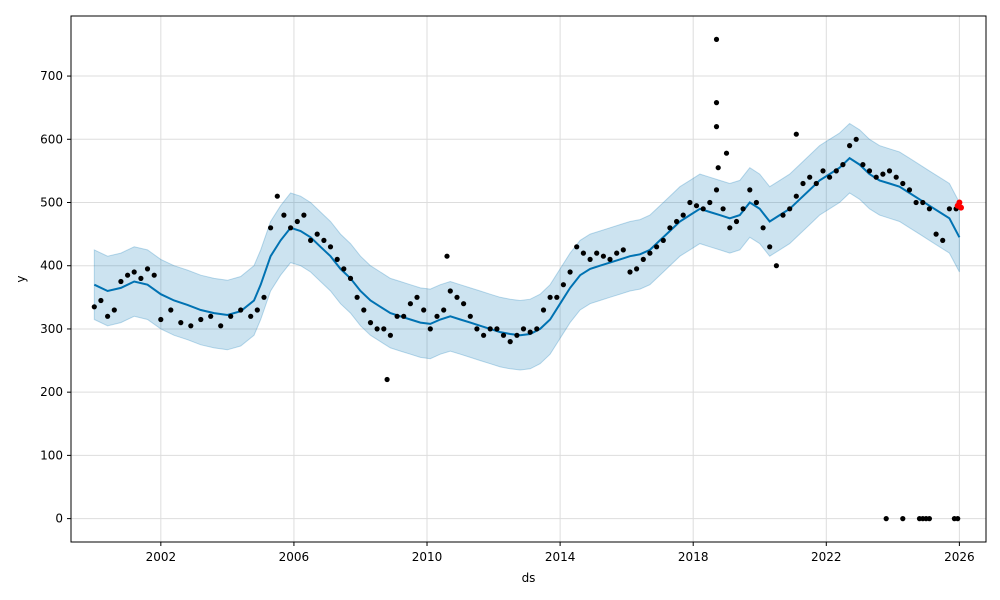  Describe the element at coordinates (21, 278) in the screenshot. I see `y-axis-title: y` at that location.